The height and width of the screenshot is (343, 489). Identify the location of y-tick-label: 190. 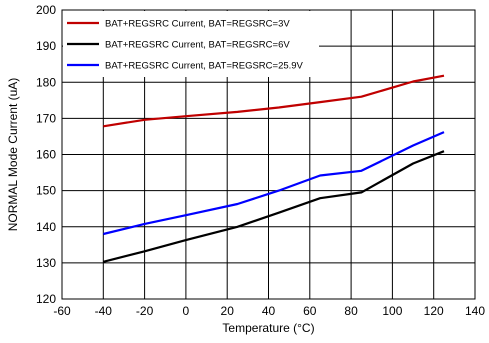
(46, 46).